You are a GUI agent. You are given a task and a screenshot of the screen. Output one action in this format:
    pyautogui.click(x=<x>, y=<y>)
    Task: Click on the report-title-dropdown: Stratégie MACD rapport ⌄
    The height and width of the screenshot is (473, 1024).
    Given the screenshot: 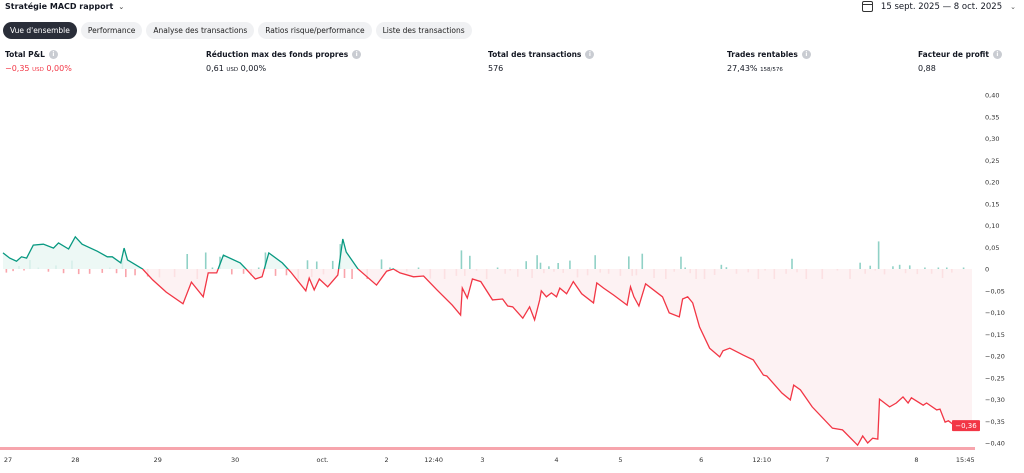 What is the action you would take?
    pyautogui.click(x=64, y=6)
    